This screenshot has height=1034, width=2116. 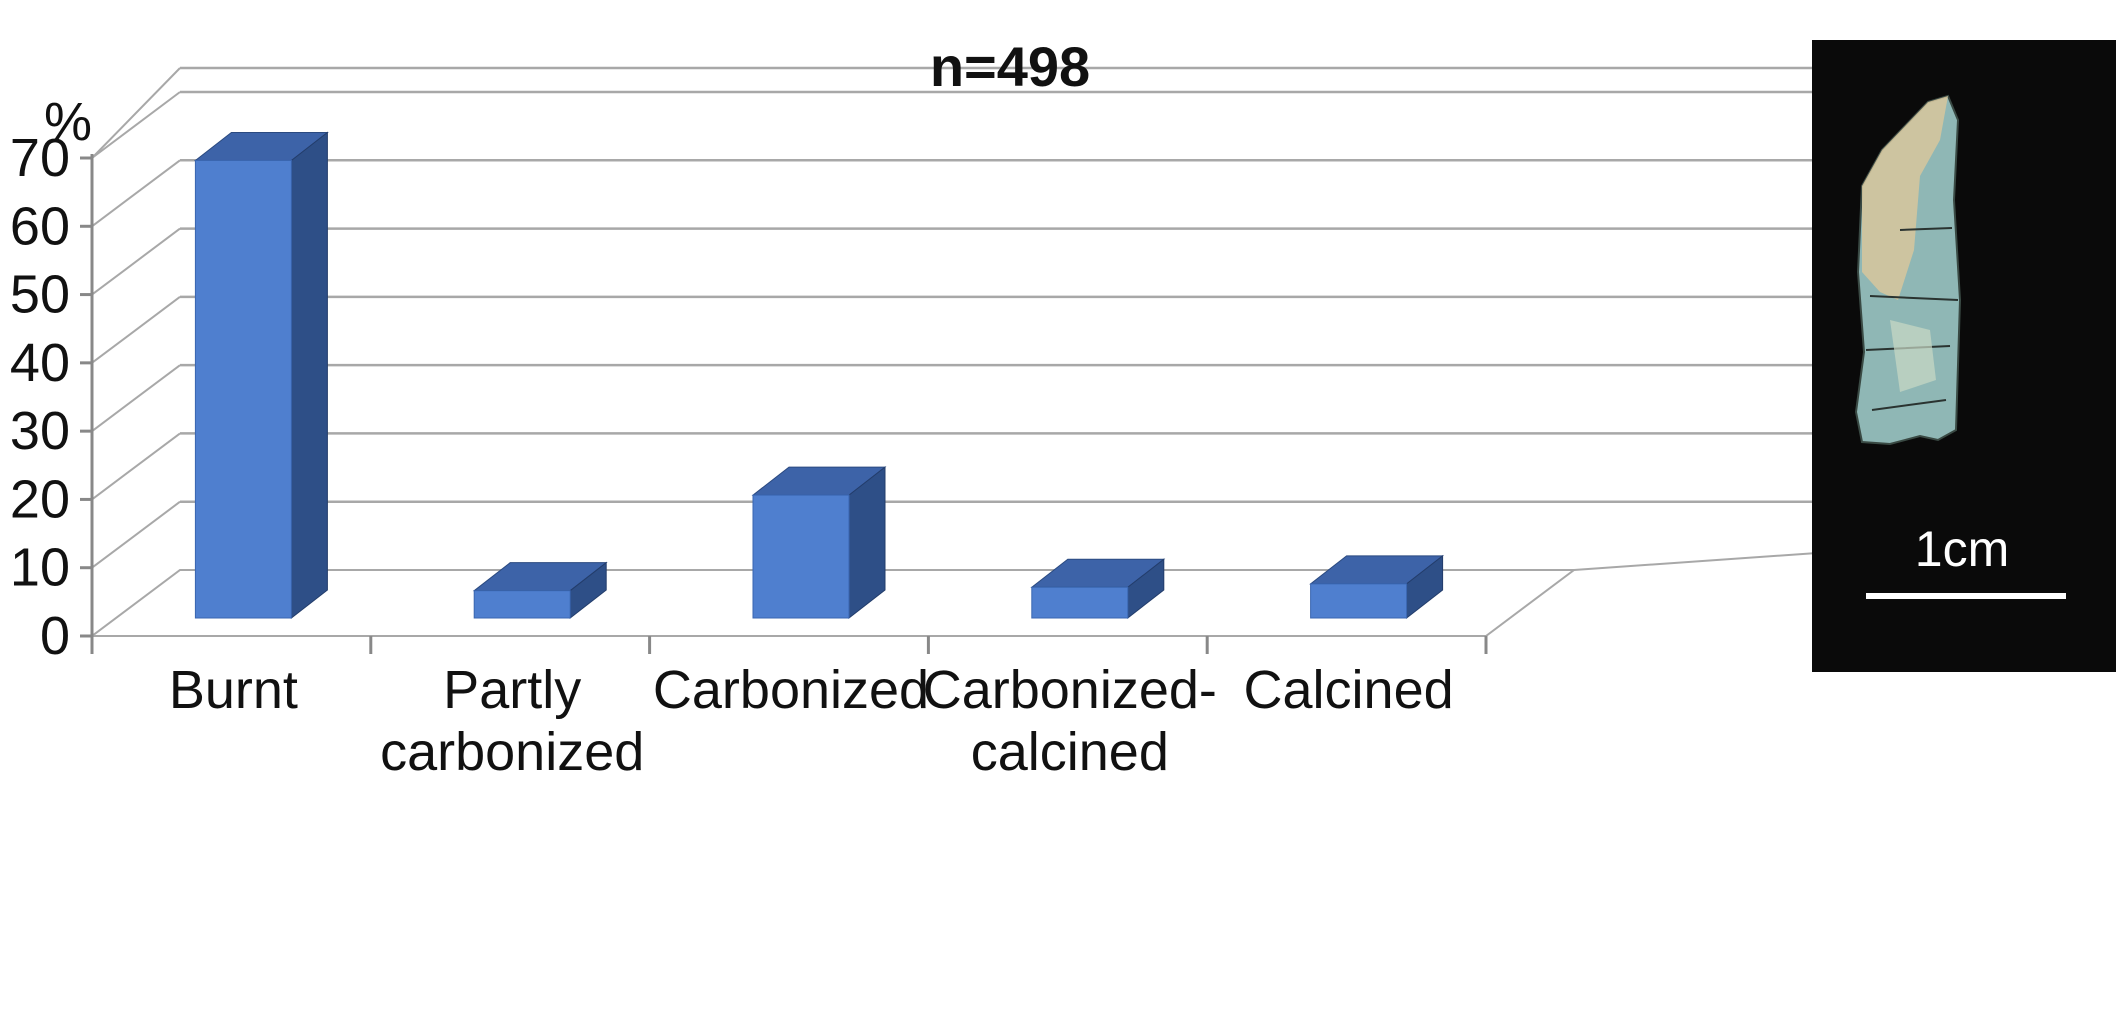 What do you see at coordinates (1070, 690) in the screenshot?
I see `x-category-label: Carbonized-` at bounding box center [1070, 690].